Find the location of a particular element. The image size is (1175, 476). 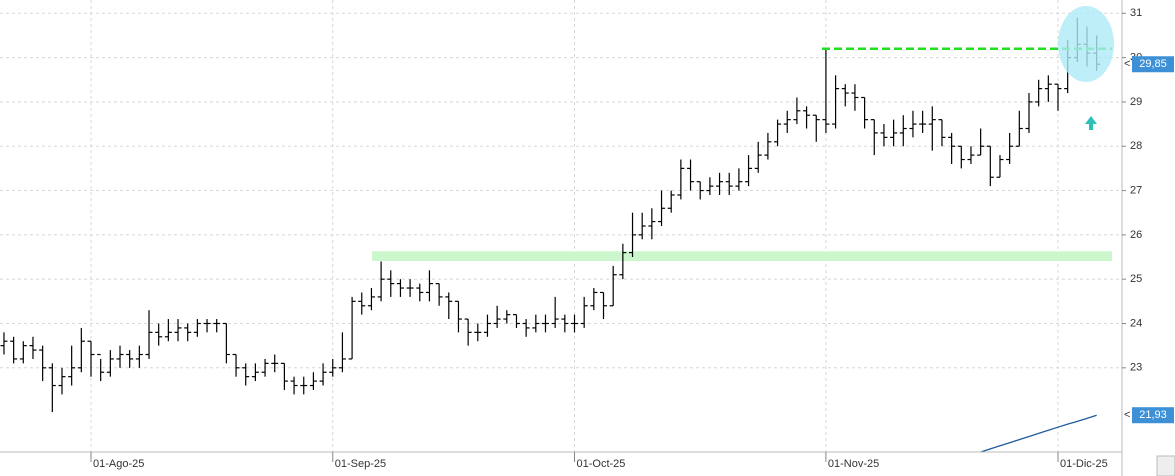

support-band is located at coordinates (742, 256).